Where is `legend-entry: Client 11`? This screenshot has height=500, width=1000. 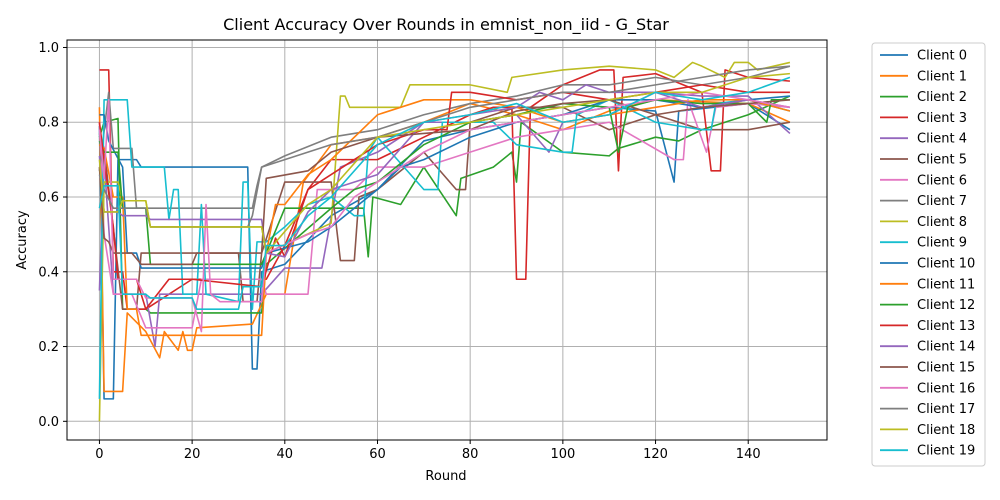 legend-entry: Client 11 is located at coordinates (927, 284).